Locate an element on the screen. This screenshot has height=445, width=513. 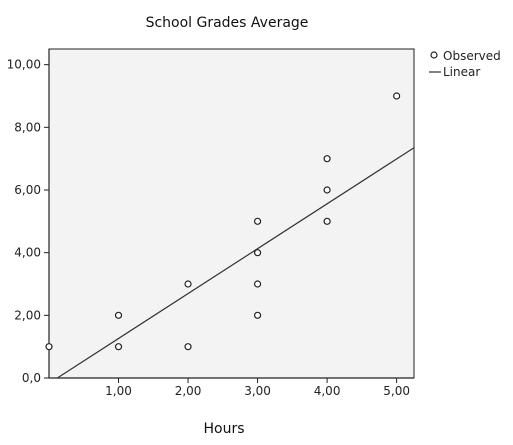
x-tick-label: 4,00 is located at coordinates (327, 391).